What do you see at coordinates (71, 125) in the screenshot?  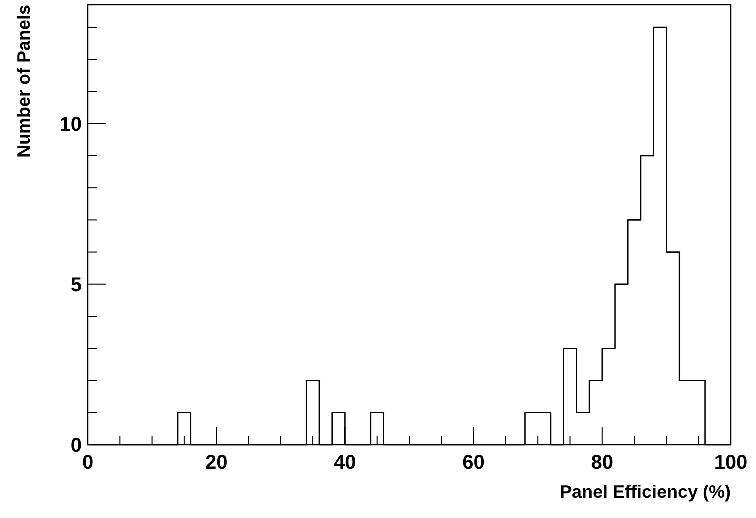 I see `y-tick-label: 10` at bounding box center [71, 125].